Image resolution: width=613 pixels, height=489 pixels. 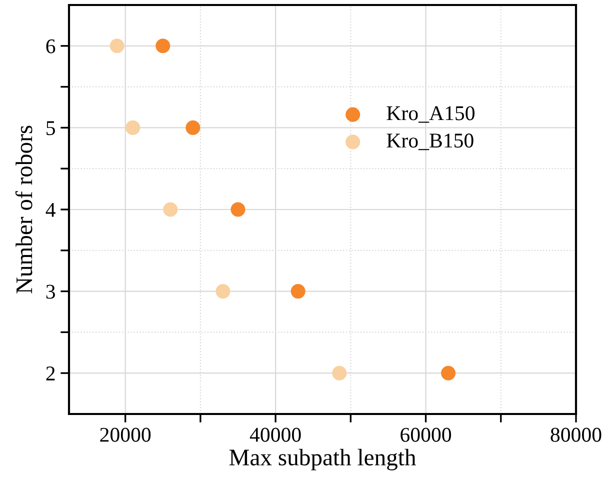 I want to click on y-axis-title: Number of robors, so click(x=23, y=210).